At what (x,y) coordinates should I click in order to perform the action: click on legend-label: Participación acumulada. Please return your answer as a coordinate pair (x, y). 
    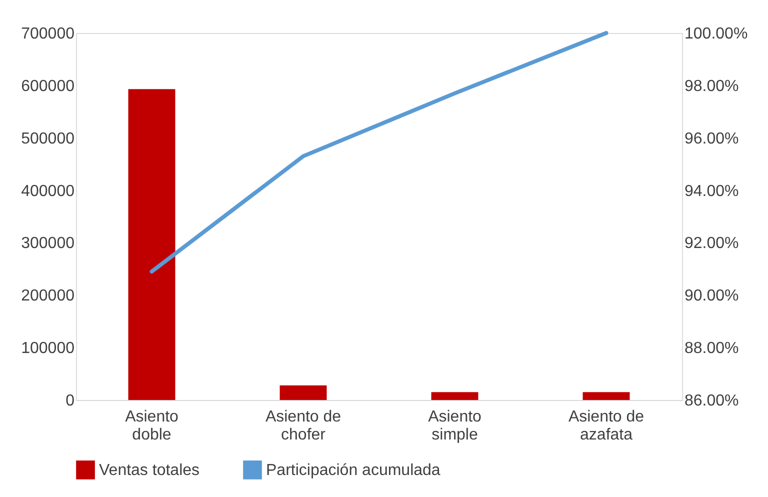
    Looking at the image, I should click on (353, 470).